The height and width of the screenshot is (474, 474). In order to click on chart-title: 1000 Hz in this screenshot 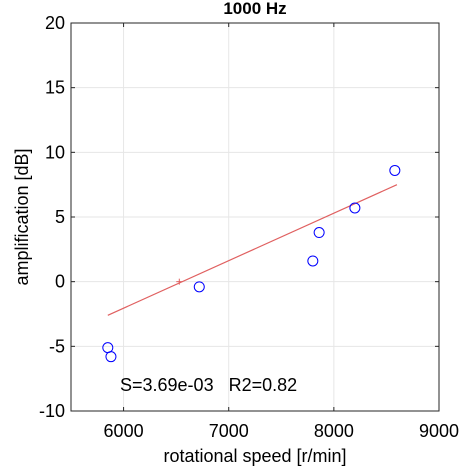, I will do `click(254, 9)`.